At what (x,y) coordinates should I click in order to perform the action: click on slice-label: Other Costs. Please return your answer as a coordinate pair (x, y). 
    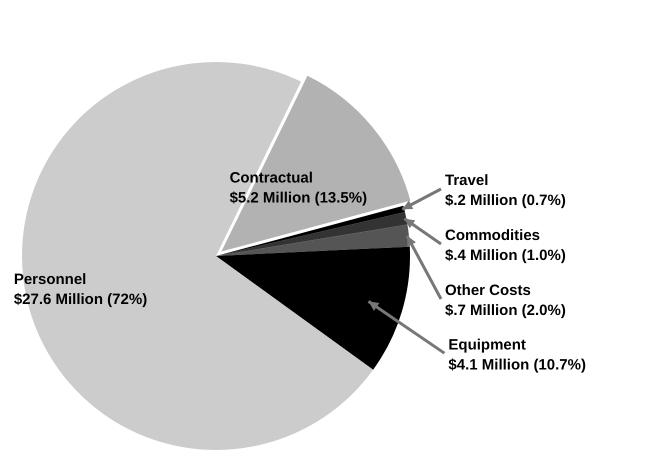
    Looking at the image, I should click on (488, 291).